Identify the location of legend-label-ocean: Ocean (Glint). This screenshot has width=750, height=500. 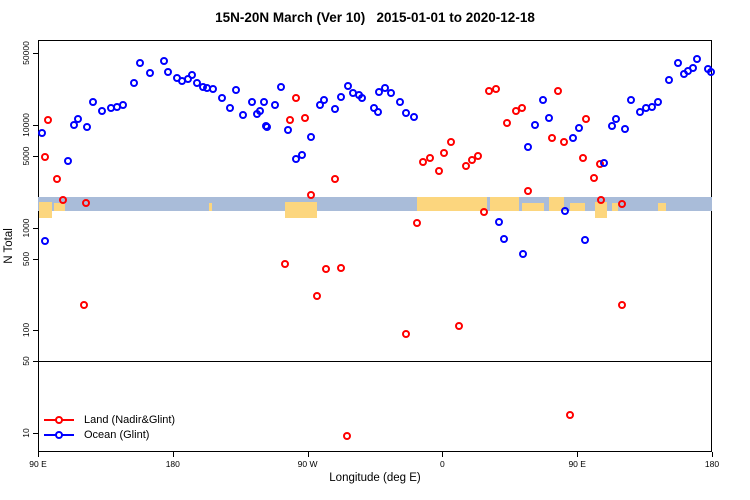
(117, 434).